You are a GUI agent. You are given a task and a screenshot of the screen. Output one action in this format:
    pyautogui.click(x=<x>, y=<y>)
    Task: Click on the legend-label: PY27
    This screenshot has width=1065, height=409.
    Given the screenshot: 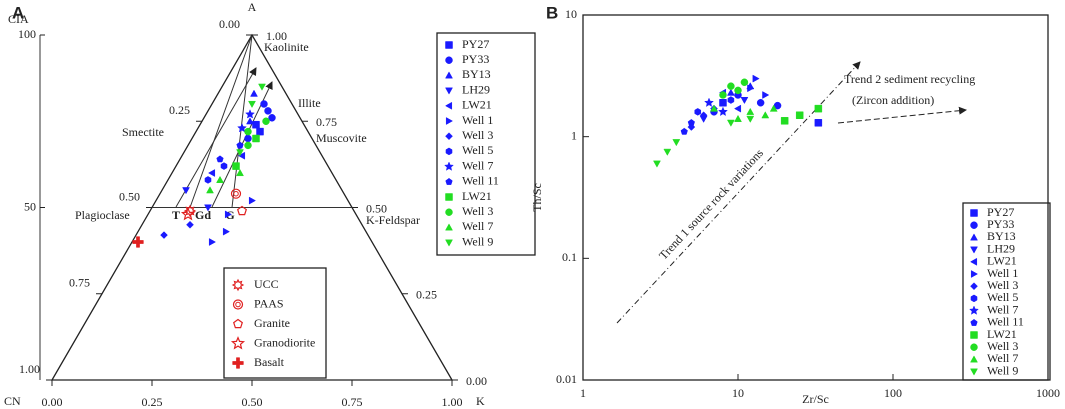 What is the action you would take?
    pyautogui.click(x=475, y=44)
    